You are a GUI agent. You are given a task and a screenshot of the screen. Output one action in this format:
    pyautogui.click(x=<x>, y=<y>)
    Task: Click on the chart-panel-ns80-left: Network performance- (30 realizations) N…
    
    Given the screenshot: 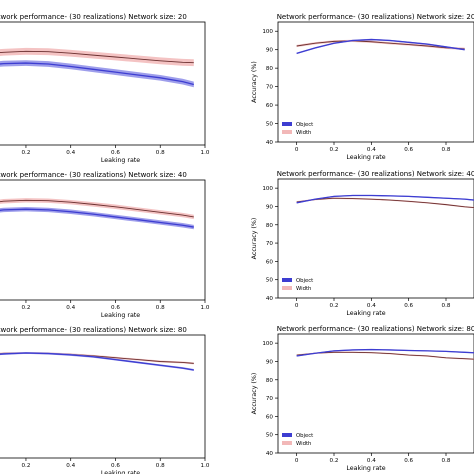 What is the action you would take?
    pyautogui.click(x=105, y=400)
    